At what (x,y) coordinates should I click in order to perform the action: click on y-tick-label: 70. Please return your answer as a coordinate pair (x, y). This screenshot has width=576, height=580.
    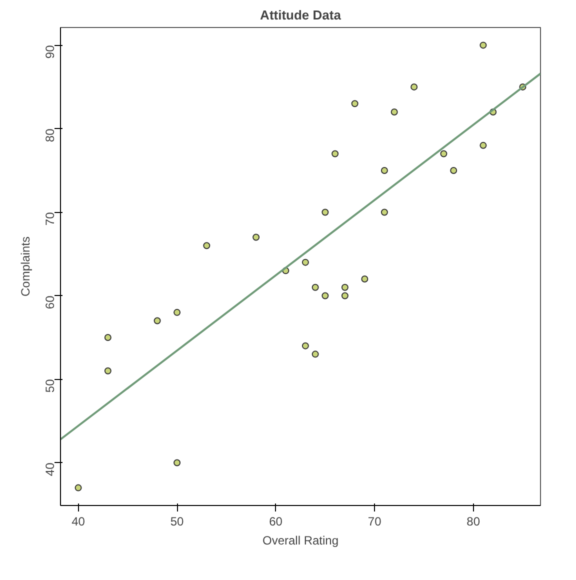
    Looking at the image, I should click on (50, 219).